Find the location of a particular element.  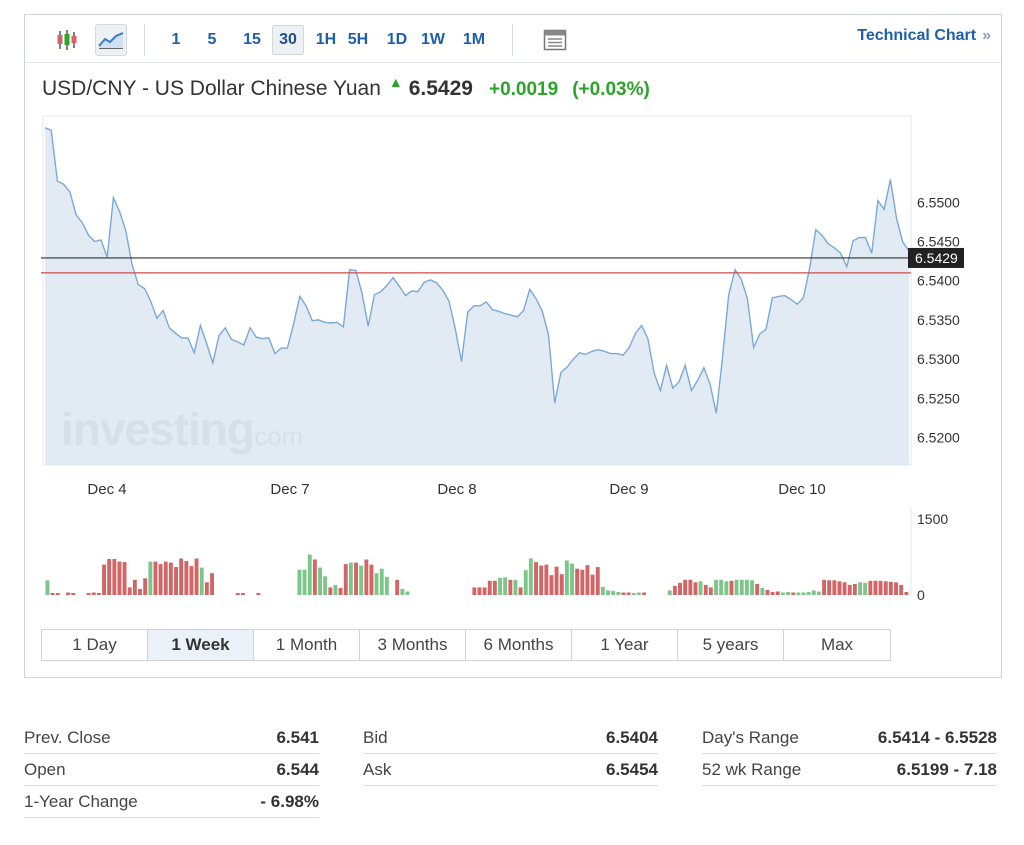

interval-15: 15 is located at coordinates (252, 39).